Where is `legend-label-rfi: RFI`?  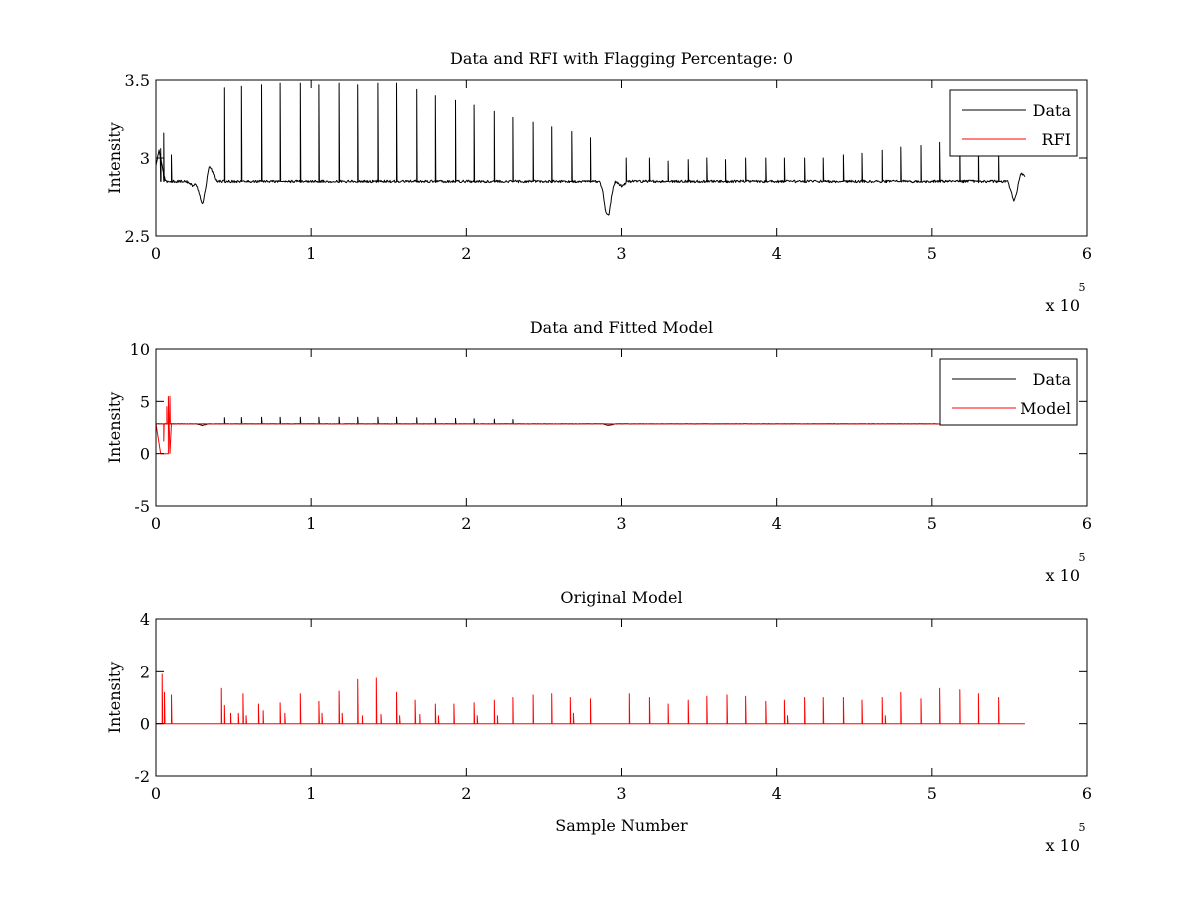 legend-label-rfi: RFI is located at coordinates (1056, 139).